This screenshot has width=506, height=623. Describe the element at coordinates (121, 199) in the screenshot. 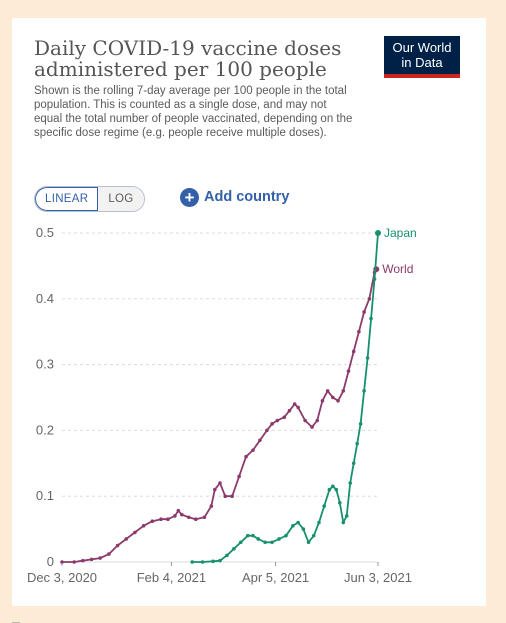

I see `log-scale-button: LOG` at that location.